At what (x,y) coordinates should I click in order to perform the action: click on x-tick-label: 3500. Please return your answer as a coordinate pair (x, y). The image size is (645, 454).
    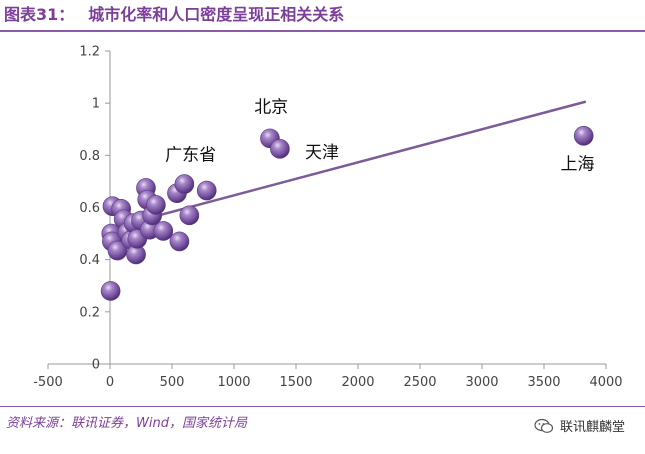
    Looking at the image, I should click on (543, 382).